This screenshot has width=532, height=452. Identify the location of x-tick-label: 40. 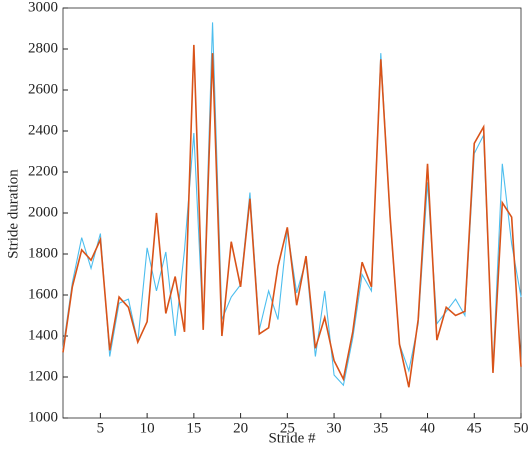
(427, 428).